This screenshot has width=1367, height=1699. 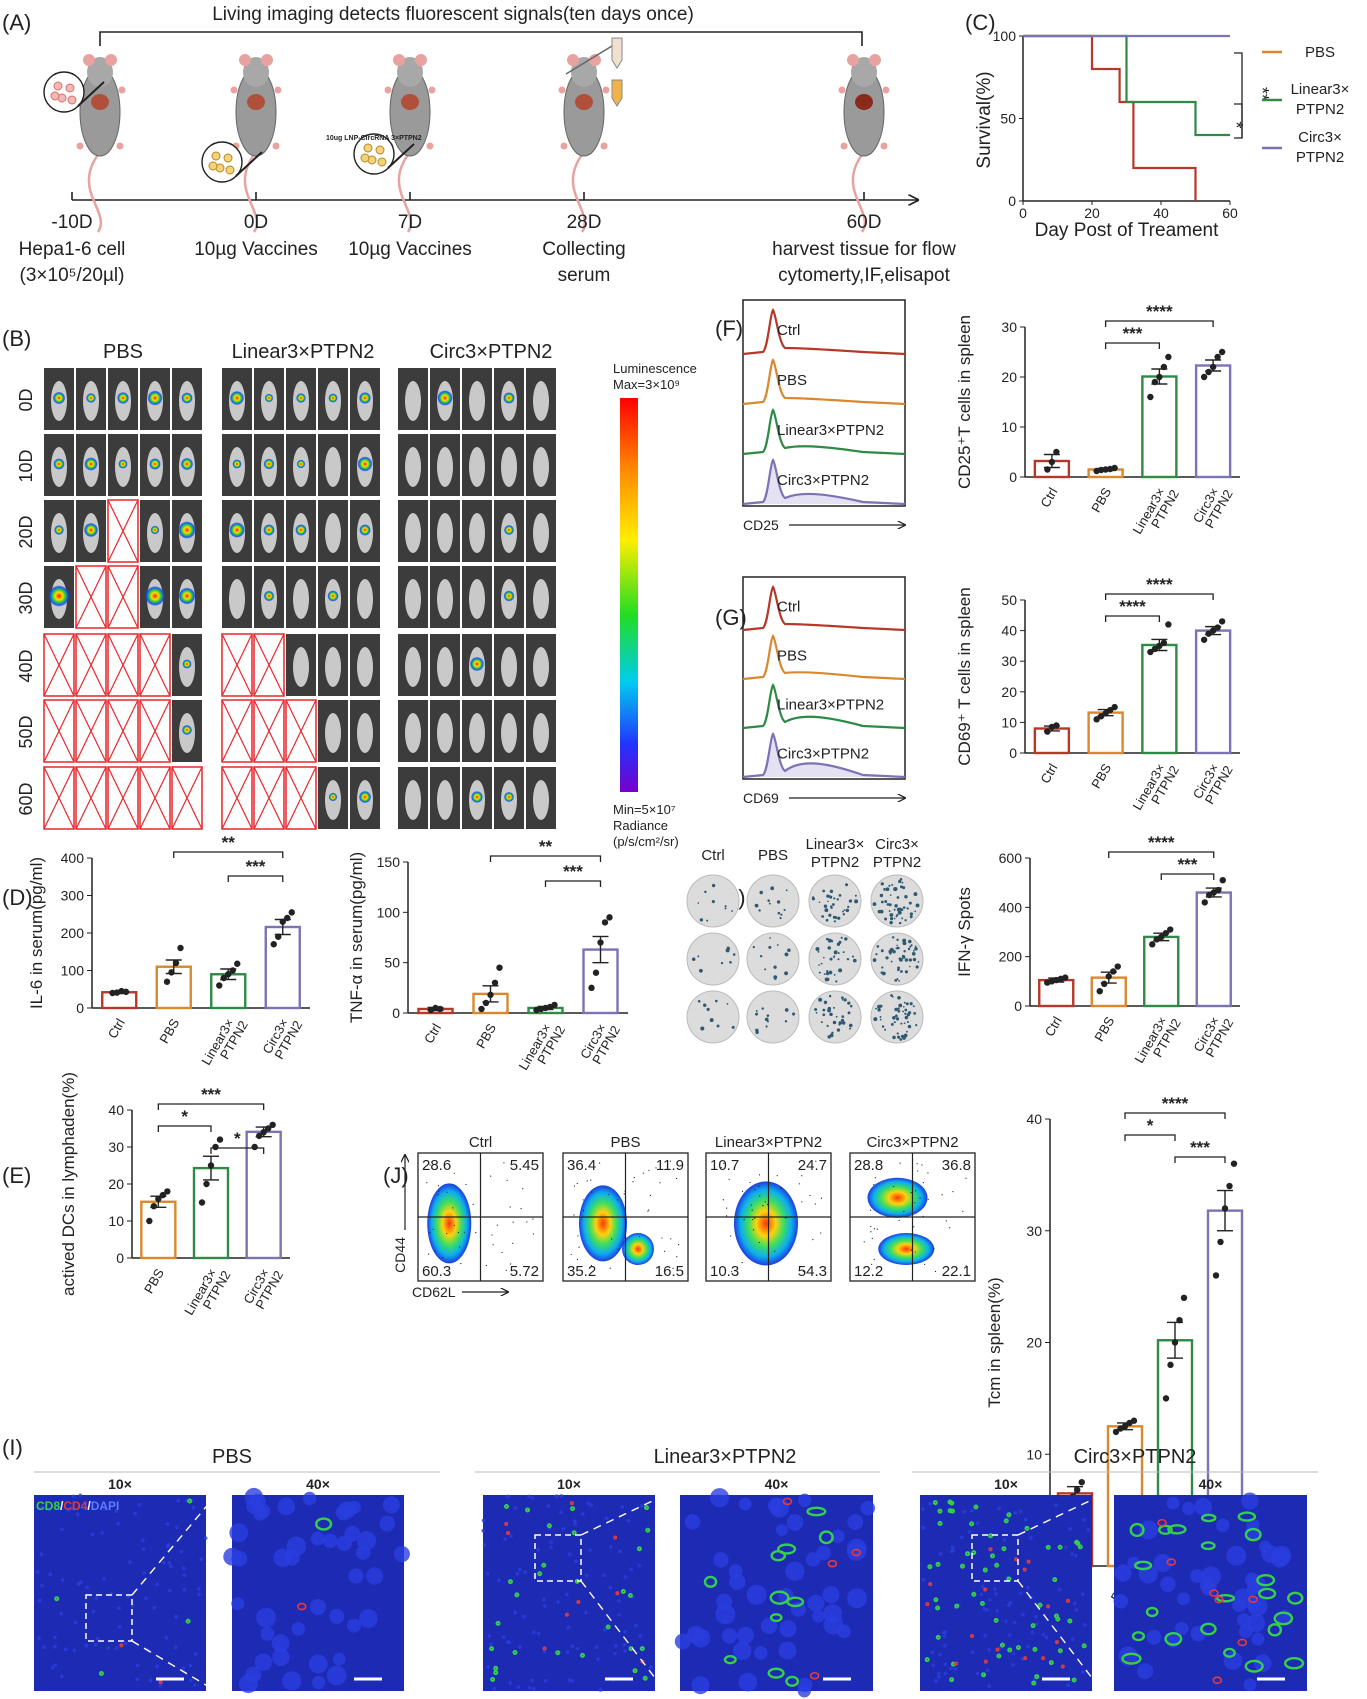 I want to click on y-tick-label: 50, so click(x=1008, y=119).